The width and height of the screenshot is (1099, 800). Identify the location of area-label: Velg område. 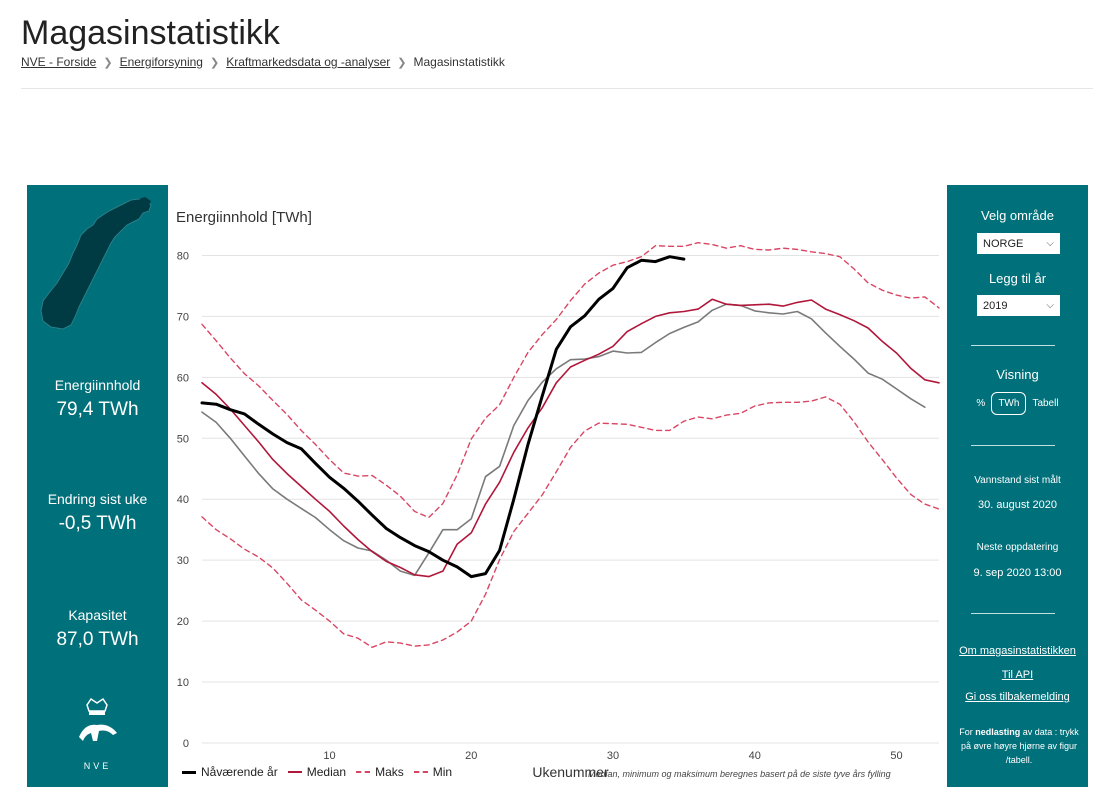
(1017, 215).